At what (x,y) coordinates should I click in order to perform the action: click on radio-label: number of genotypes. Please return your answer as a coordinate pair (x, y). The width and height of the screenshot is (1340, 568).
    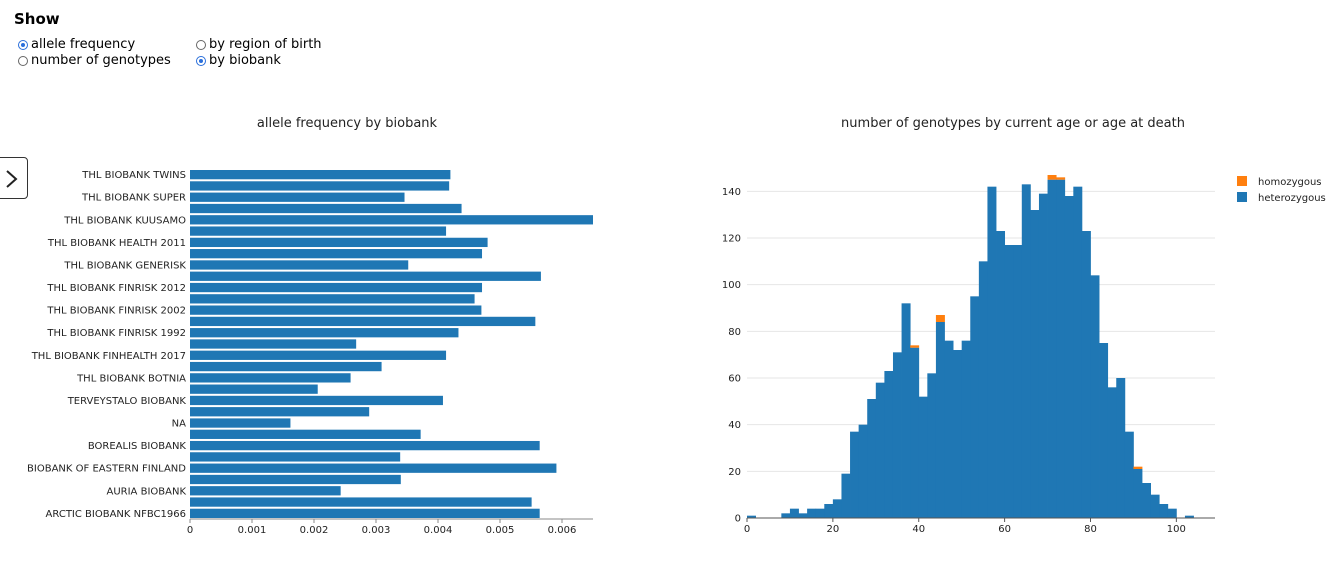
    Looking at the image, I should click on (101, 60).